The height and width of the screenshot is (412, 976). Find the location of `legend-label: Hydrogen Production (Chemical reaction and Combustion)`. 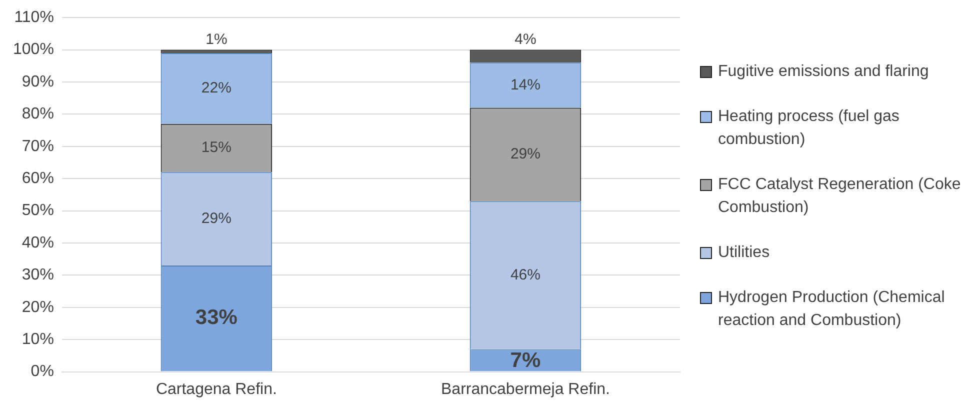

legend-label: Hydrogen Production (Chemical reaction and Combustion) is located at coordinates (832, 309).